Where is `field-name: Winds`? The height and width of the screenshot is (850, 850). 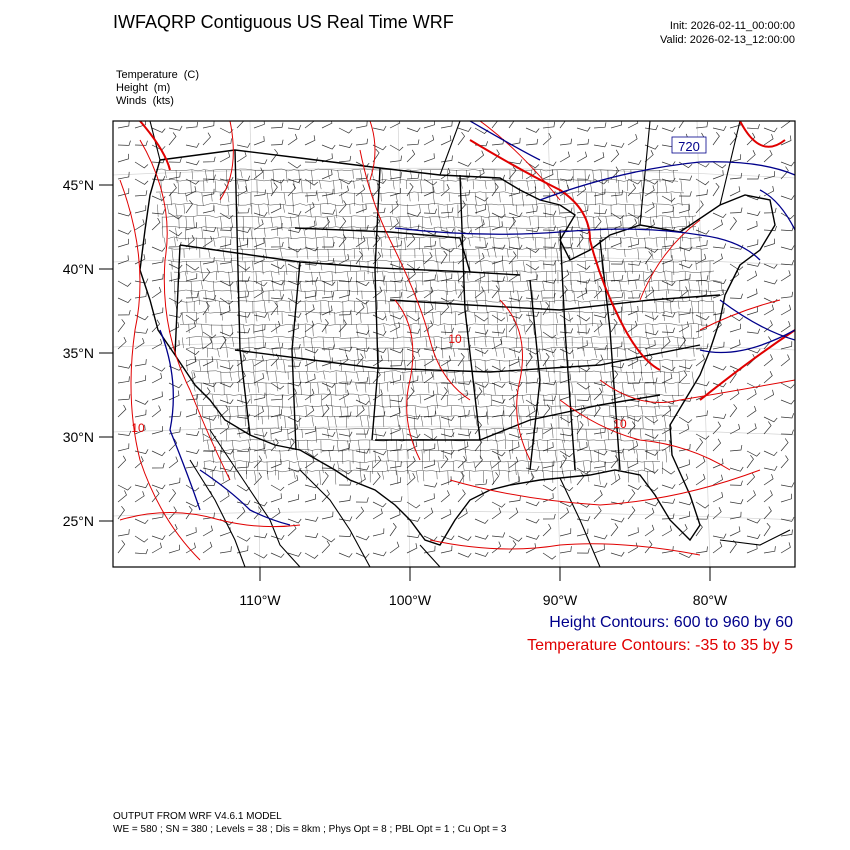
field-name: Winds is located at coordinates (131, 101).